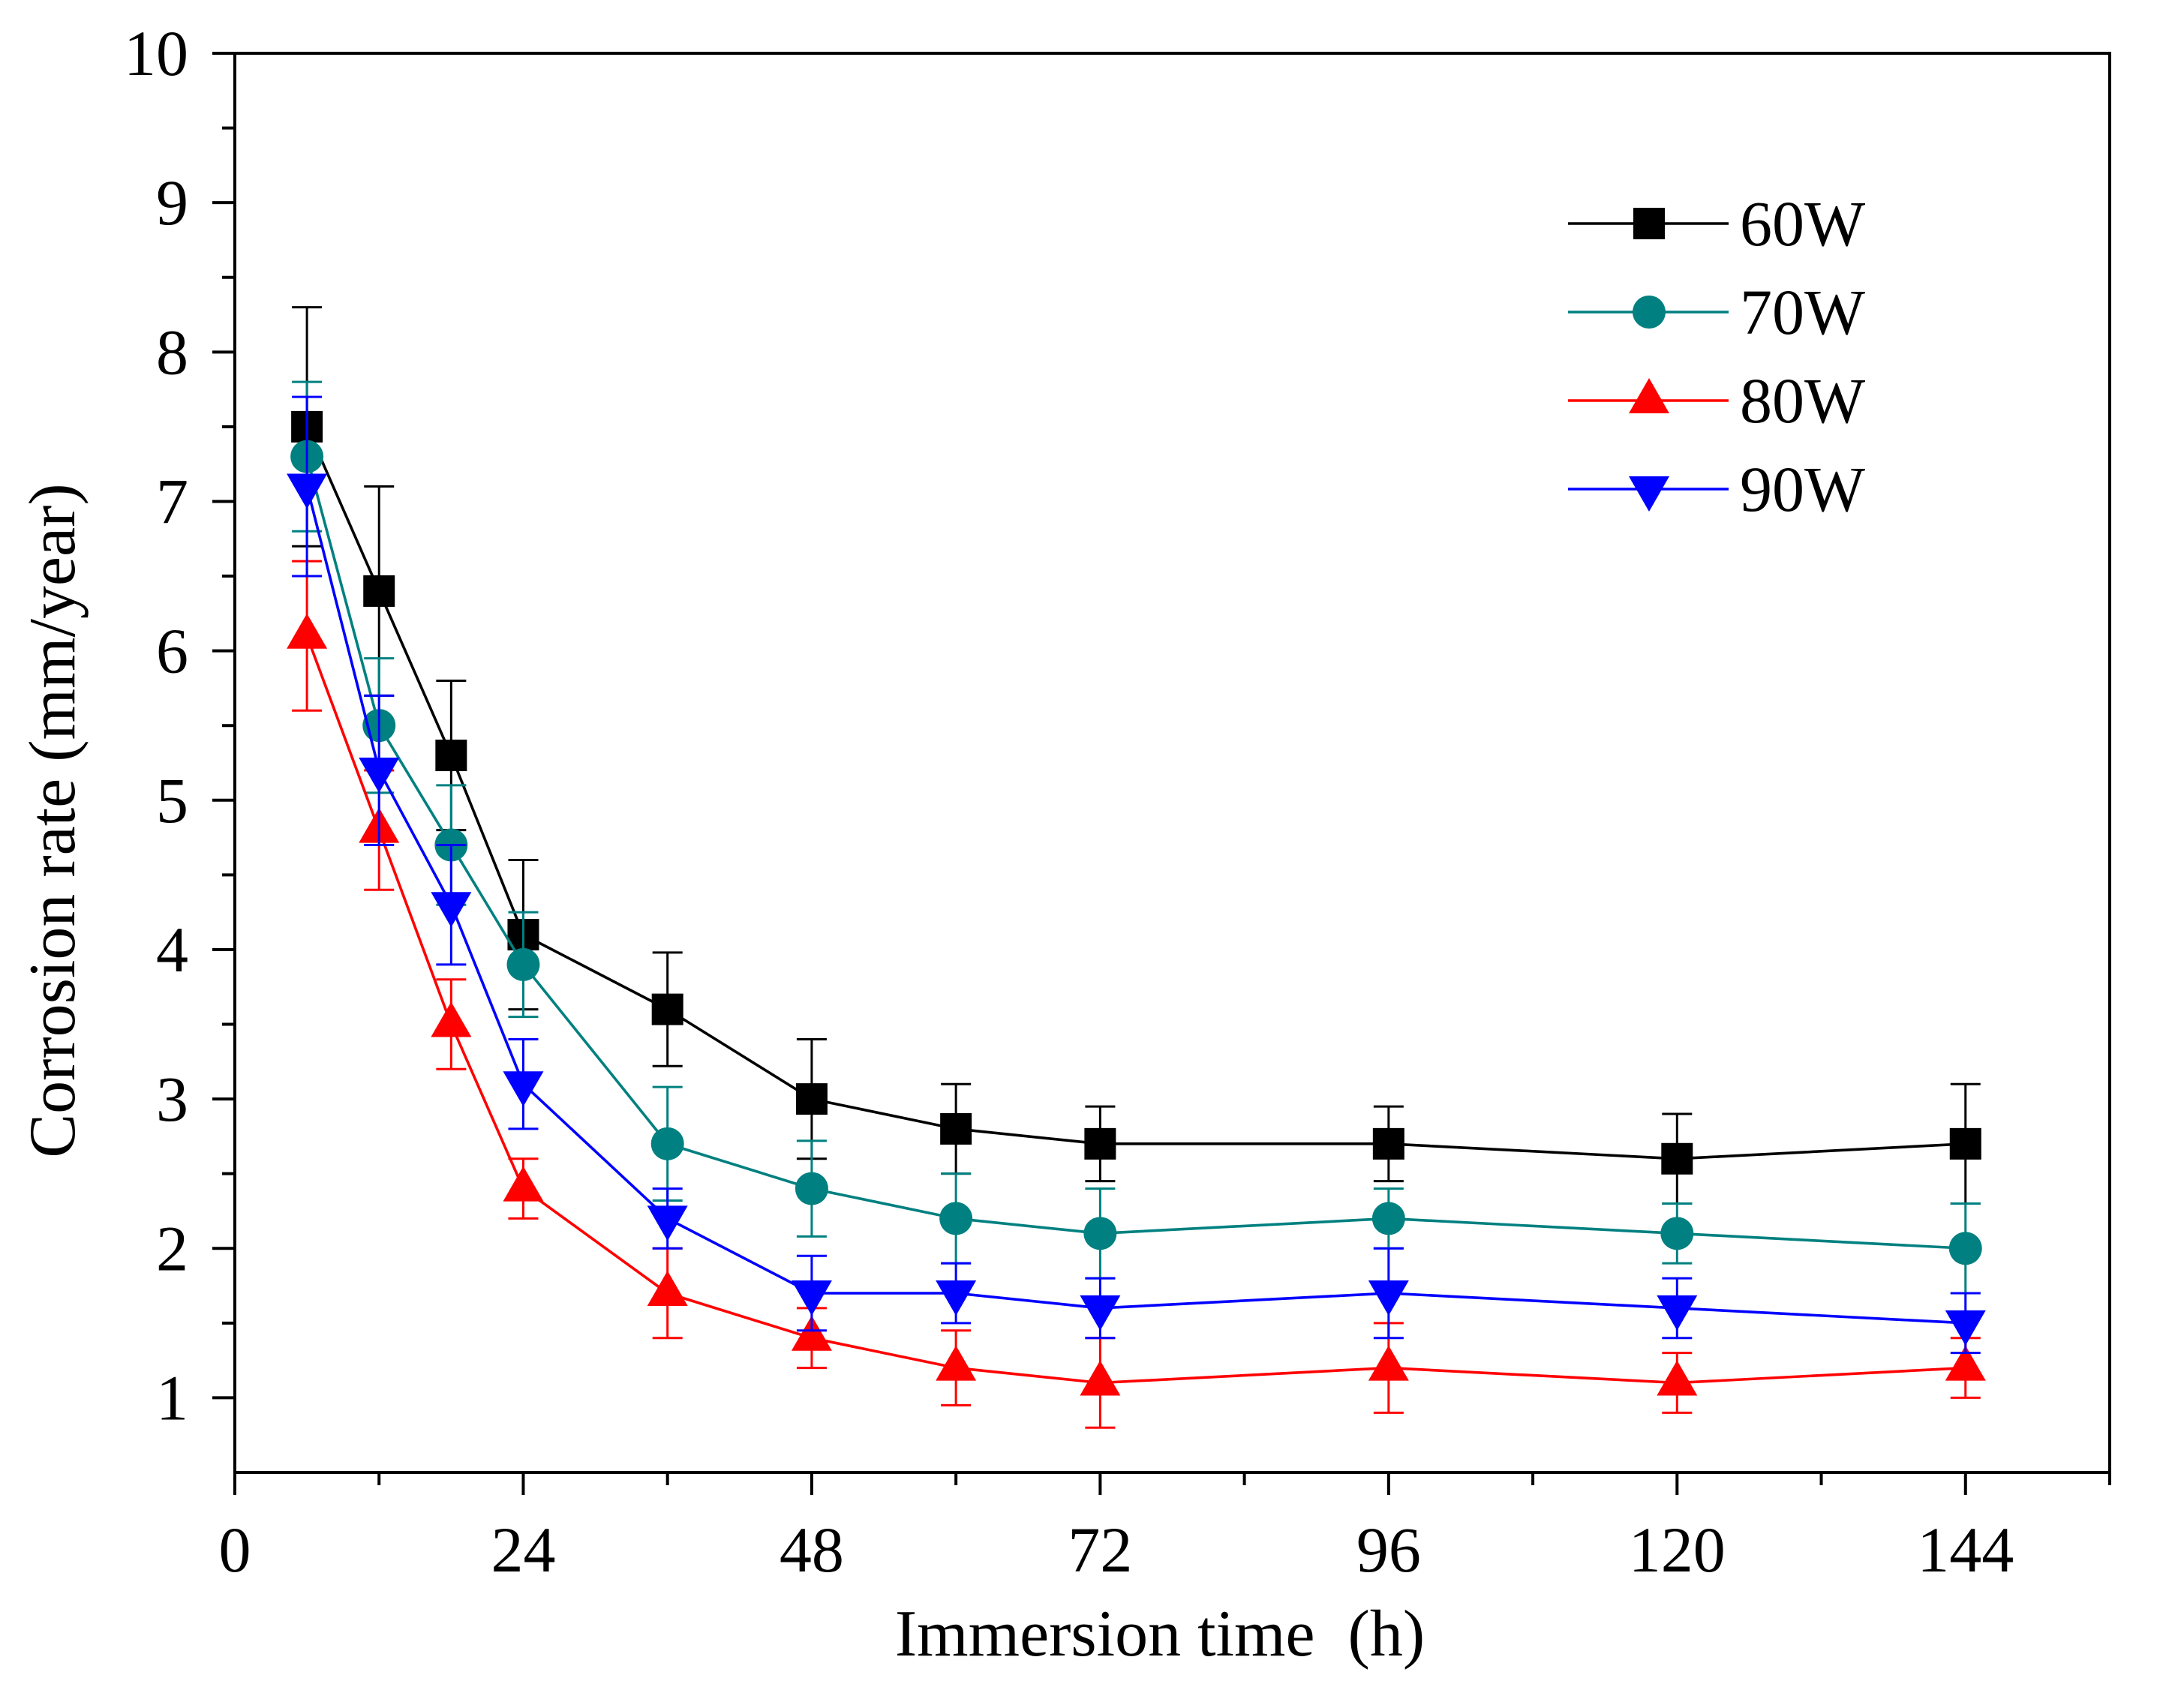  I want to click on x-tick-label: 120, so click(1677, 1550).